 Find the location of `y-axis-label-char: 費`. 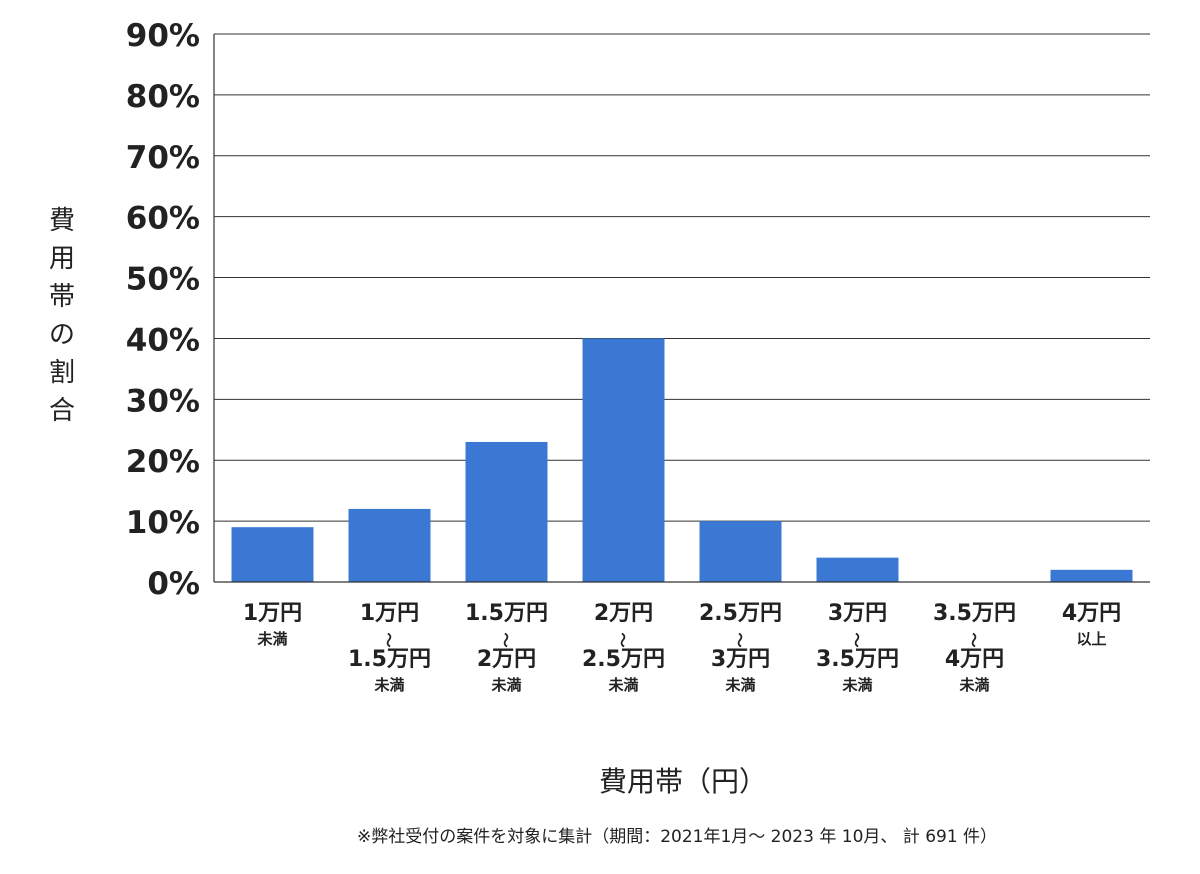

y-axis-label-char: 費 is located at coordinates (62, 221).